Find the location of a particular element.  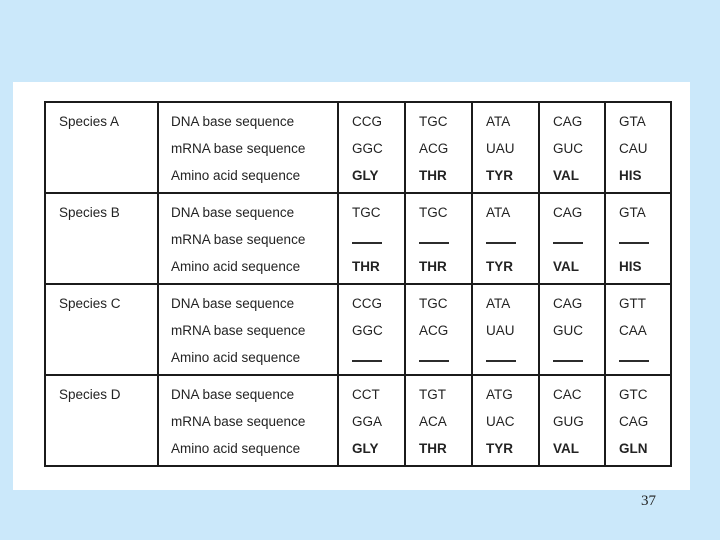

dna-codon: CAC is located at coordinates (567, 394).